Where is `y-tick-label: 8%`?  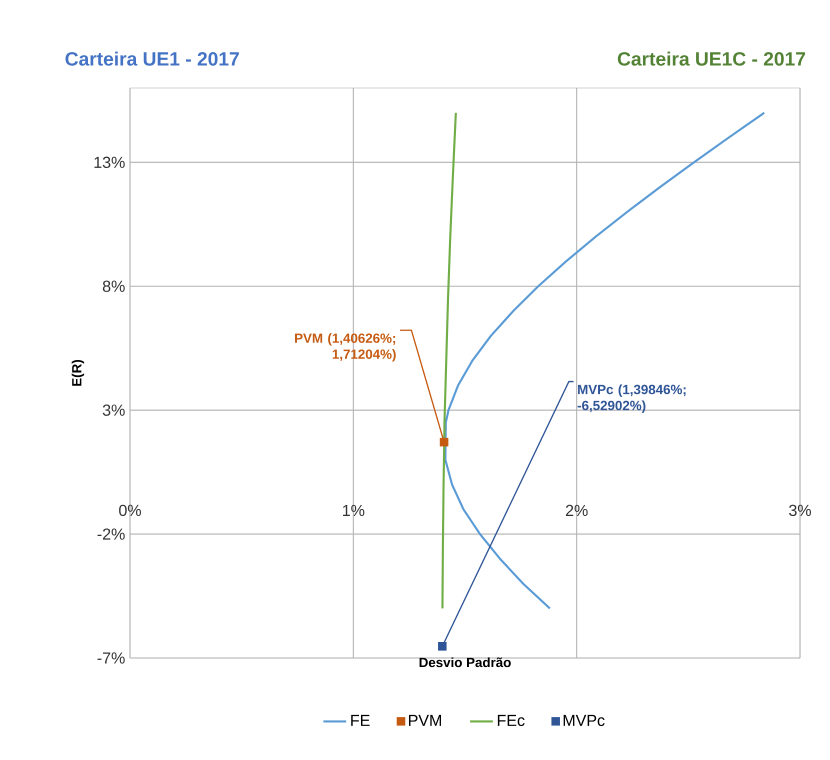 y-tick-label: 8% is located at coordinates (113, 286).